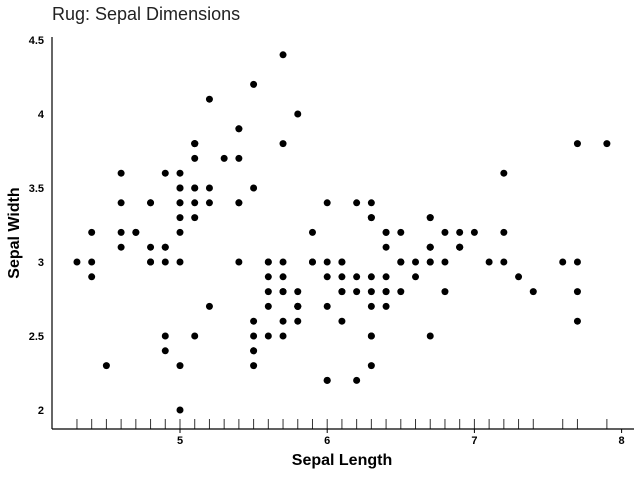 The width and height of the screenshot is (640, 480). What do you see at coordinates (36, 41) in the screenshot?
I see `y-tick-label: 4.5` at bounding box center [36, 41].